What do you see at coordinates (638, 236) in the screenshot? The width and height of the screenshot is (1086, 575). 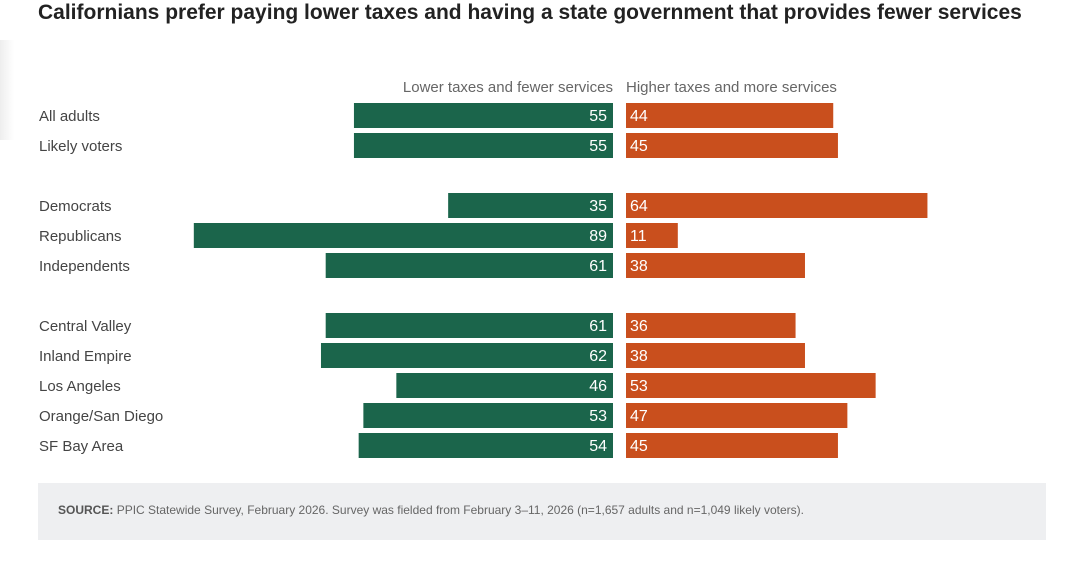 I see `value-label-higher-taxes: 11` at bounding box center [638, 236].